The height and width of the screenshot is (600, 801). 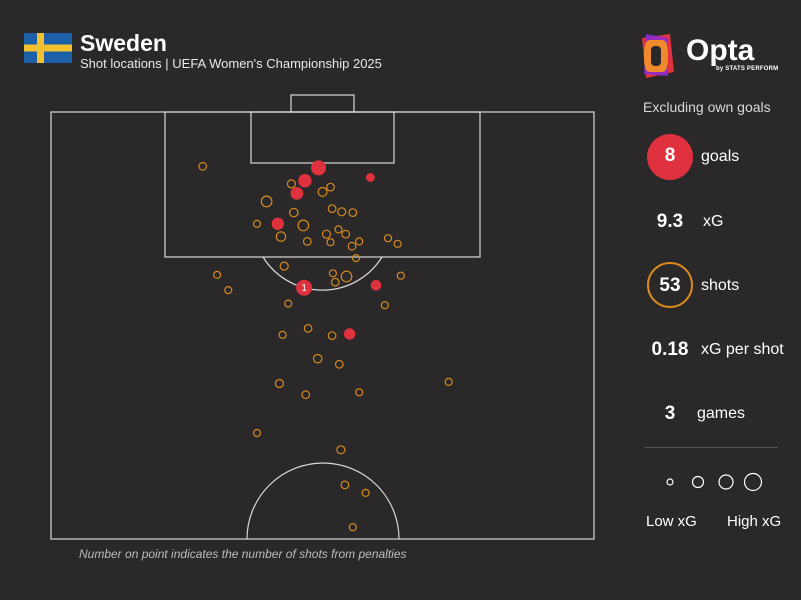 I want to click on brand-name: Opta, so click(x=720, y=50).